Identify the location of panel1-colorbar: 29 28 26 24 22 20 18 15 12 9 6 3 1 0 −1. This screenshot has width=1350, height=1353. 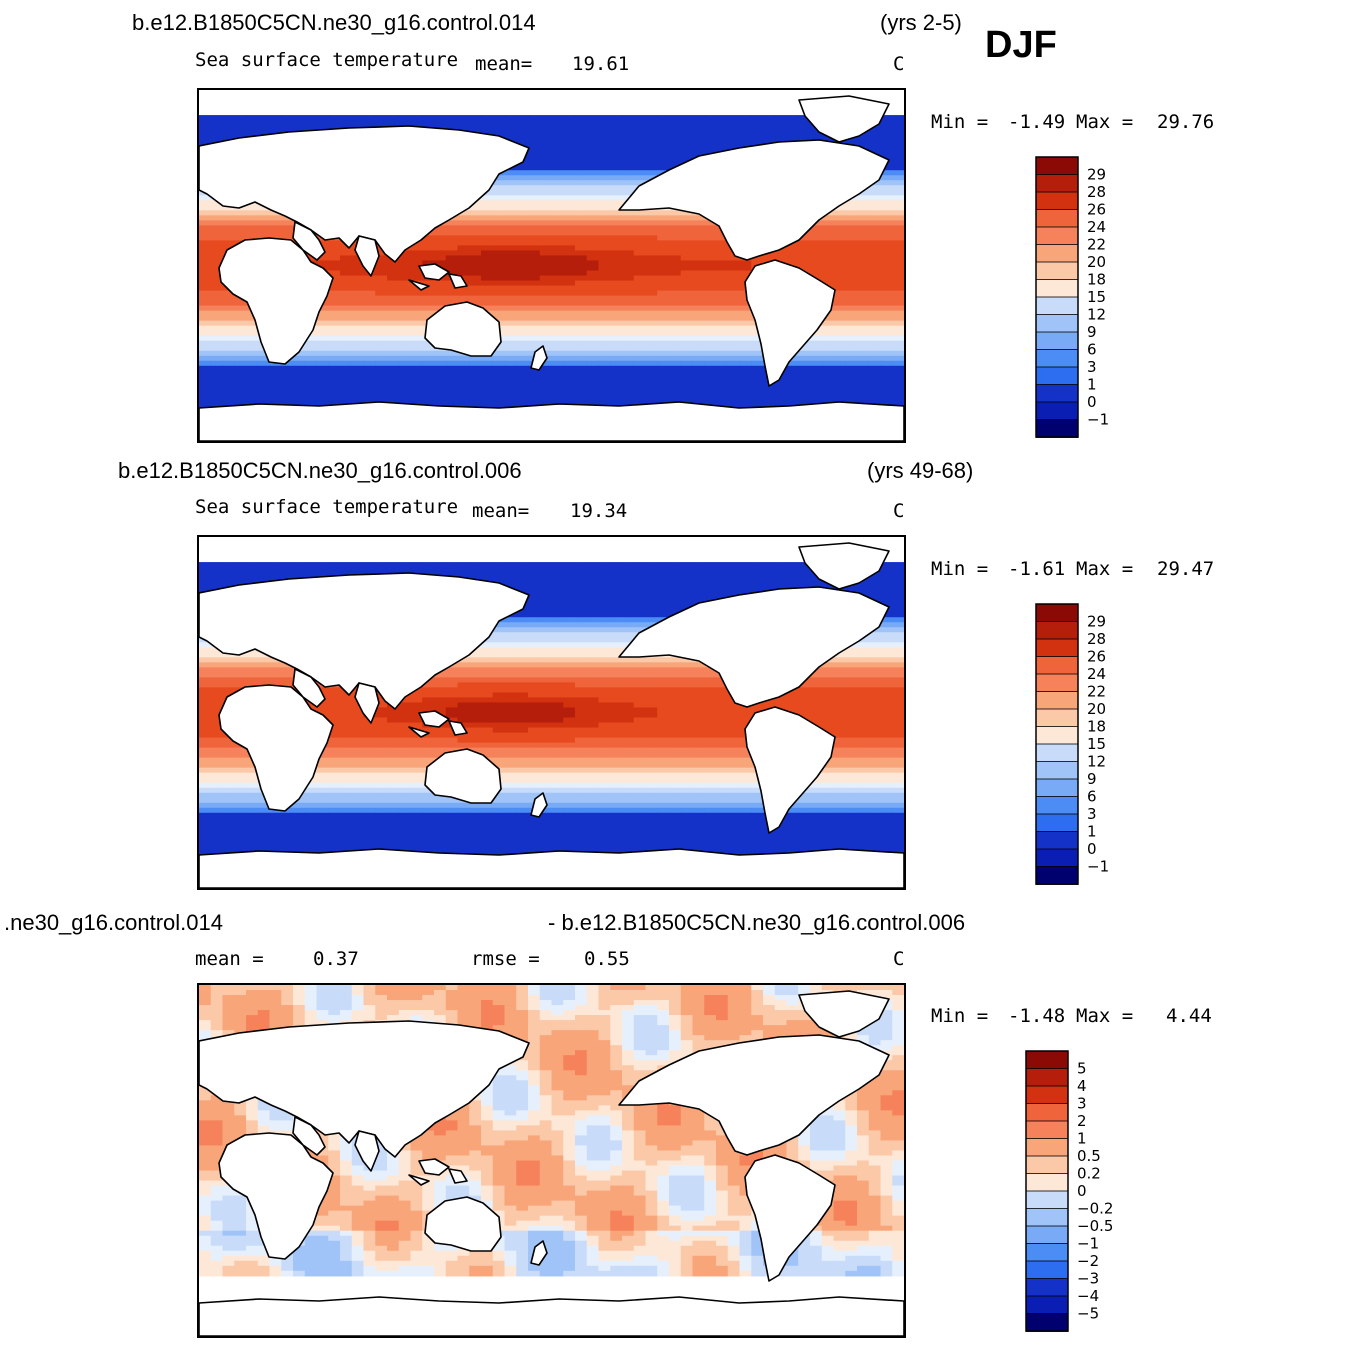
(1090, 297).